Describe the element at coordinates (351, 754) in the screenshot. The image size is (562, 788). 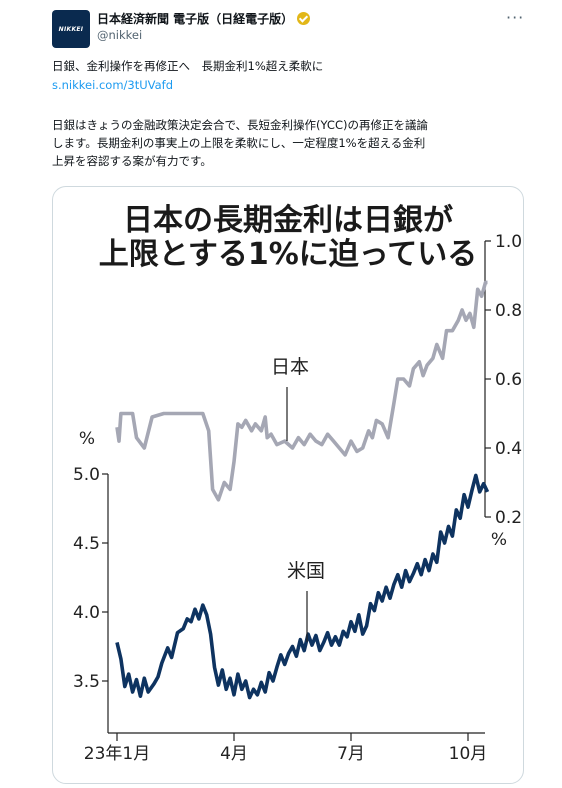
I see `x-tick-label: 7月` at that location.